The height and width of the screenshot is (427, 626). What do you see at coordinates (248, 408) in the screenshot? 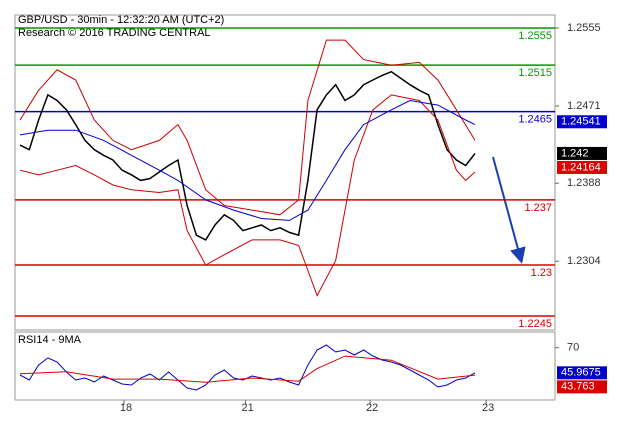
I see `x-tick-label: 21` at bounding box center [248, 408].